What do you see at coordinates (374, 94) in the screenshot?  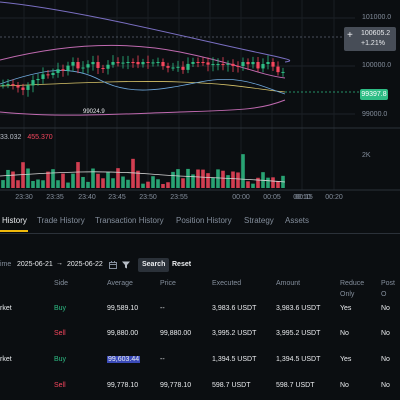 I see `current-price-tag: 99397.8` at bounding box center [374, 94].